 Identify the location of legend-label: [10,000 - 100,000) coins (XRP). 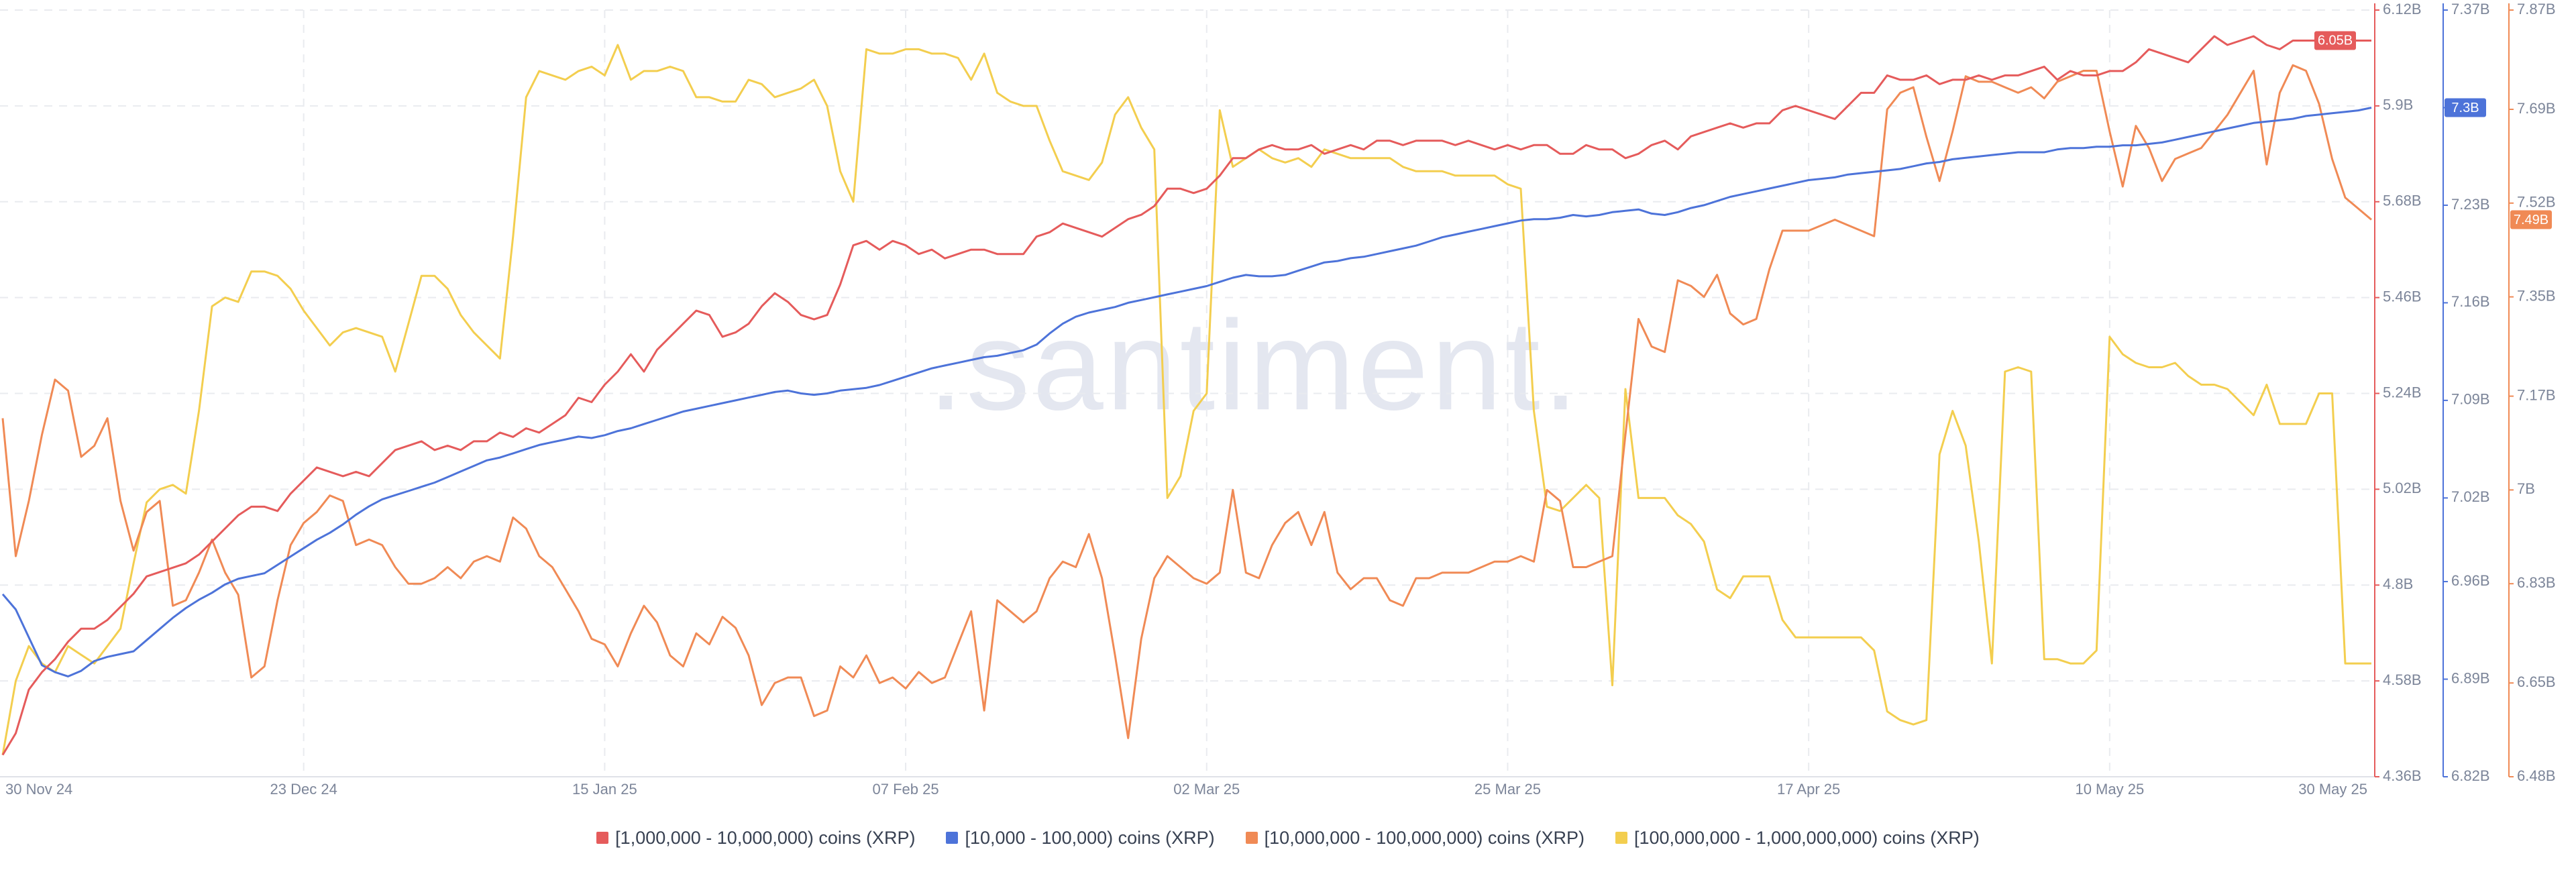
(1090, 837).